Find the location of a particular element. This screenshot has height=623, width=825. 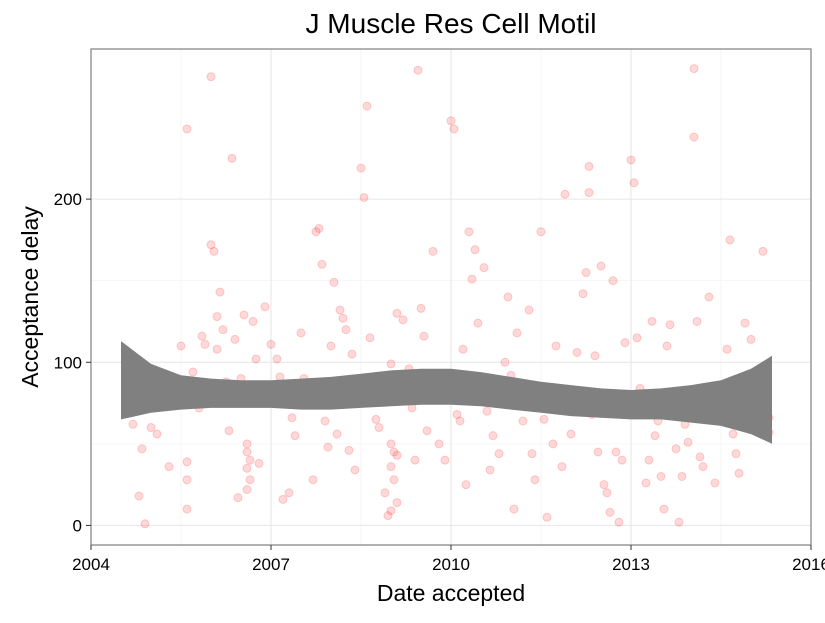

x-tick-label: 2013 is located at coordinates (631, 564).